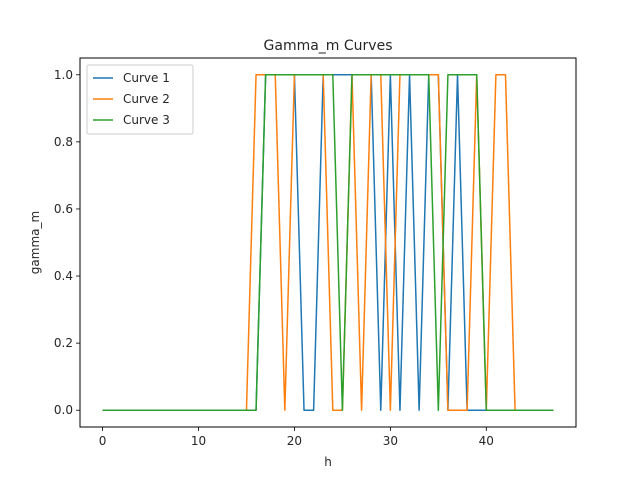 The height and width of the screenshot is (480, 640). I want to click on legend-box, so click(140, 99).